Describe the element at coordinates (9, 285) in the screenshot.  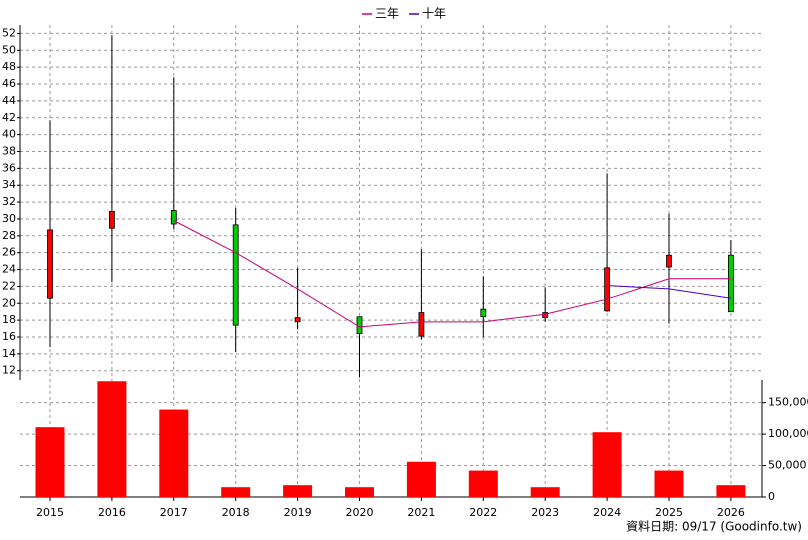
I see `y-tick-label: 22` at that location.